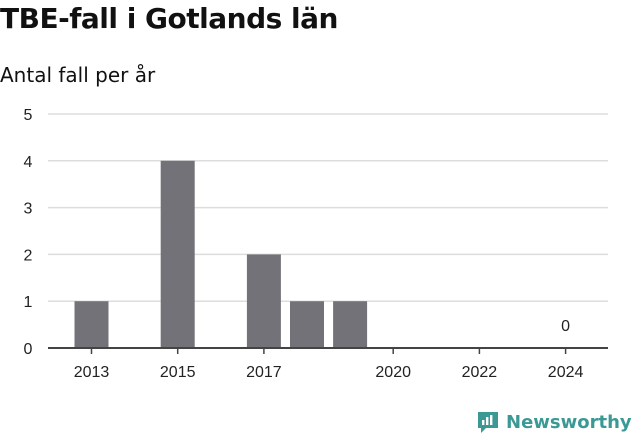  What do you see at coordinates (92, 372) in the screenshot?
I see `x-tick-label: 2013` at bounding box center [92, 372].